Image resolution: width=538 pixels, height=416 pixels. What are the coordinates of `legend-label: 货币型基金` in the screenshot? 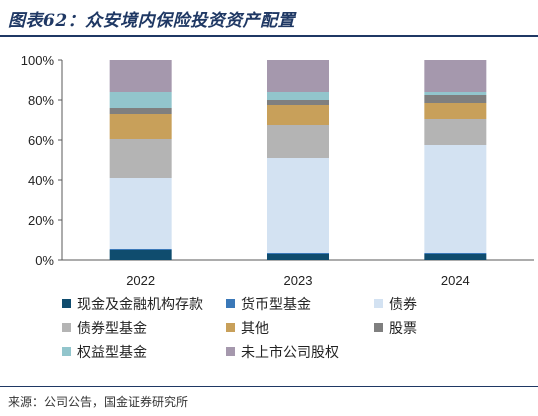 It's located at (276, 304).